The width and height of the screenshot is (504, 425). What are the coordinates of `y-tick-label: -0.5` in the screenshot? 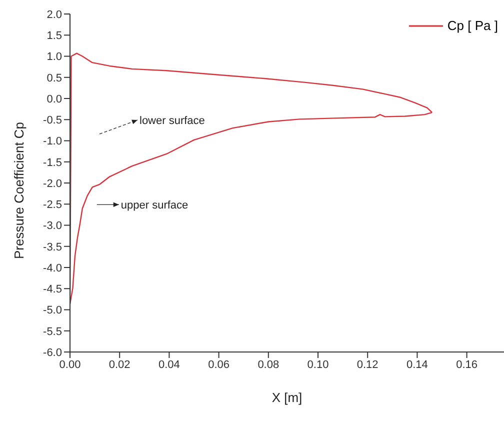 It's located at (52, 120).